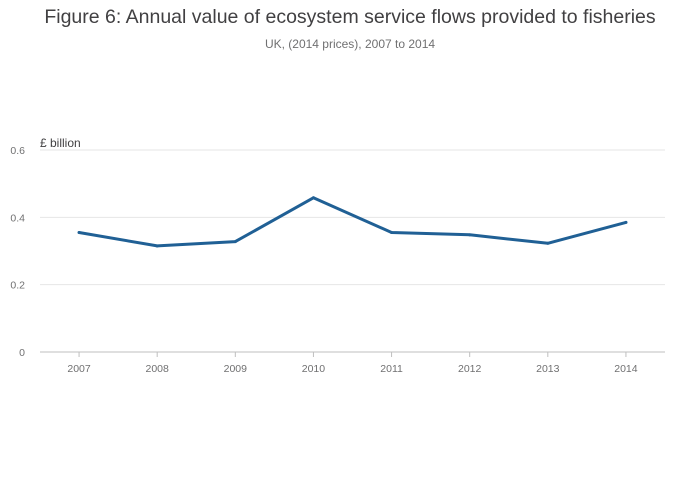 This screenshot has width=700, height=502. Describe the element at coordinates (17, 286) in the screenshot. I see `y-tick-label: 0.2` at that location.